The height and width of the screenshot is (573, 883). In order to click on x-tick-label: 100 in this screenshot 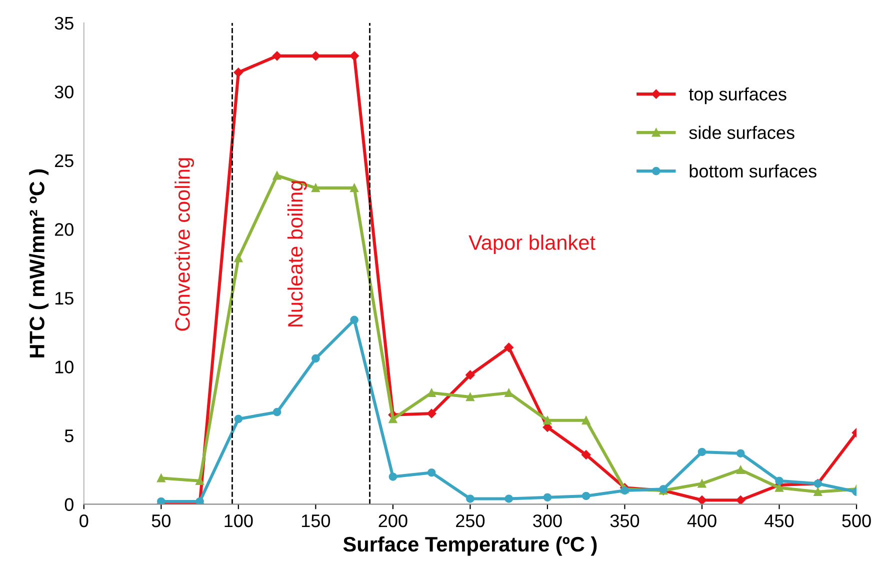, I will do `click(238, 521)`.